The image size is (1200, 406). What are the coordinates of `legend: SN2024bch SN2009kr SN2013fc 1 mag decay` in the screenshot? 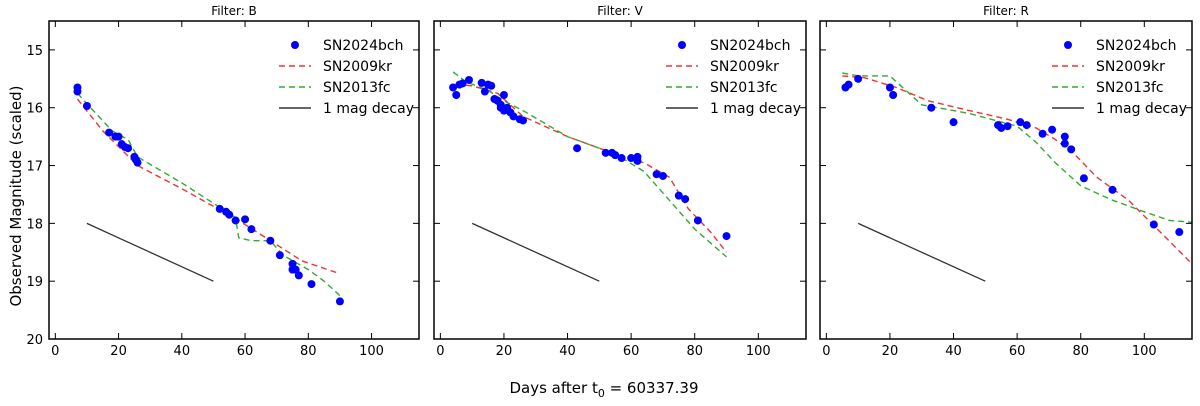 It's located at (346, 77).